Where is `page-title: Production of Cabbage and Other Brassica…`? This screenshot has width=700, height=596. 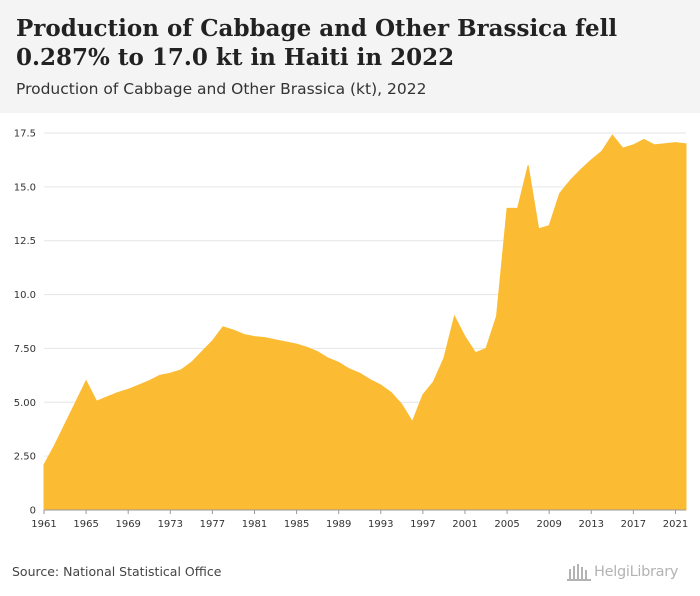 page-title: Production of Cabbage and Other Brassica… is located at coordinates (317, 43).